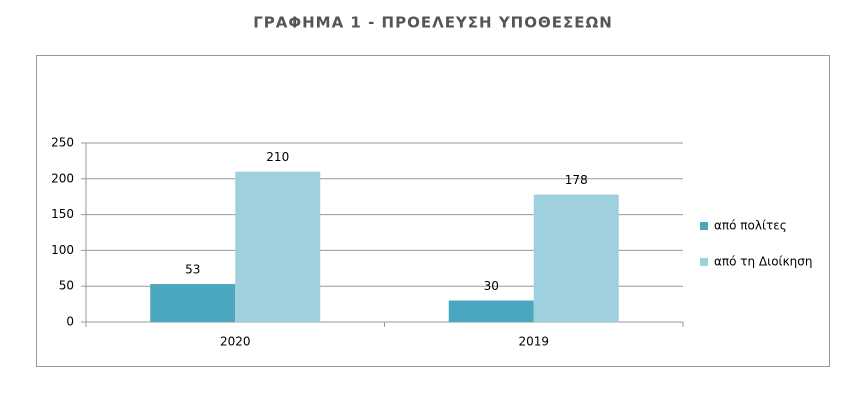 The width and height of the screenshot is (865, 404). Describe the element at coordinates (750, 226) in the screenshot. I see `legend-label: από πολίτες` at that location.